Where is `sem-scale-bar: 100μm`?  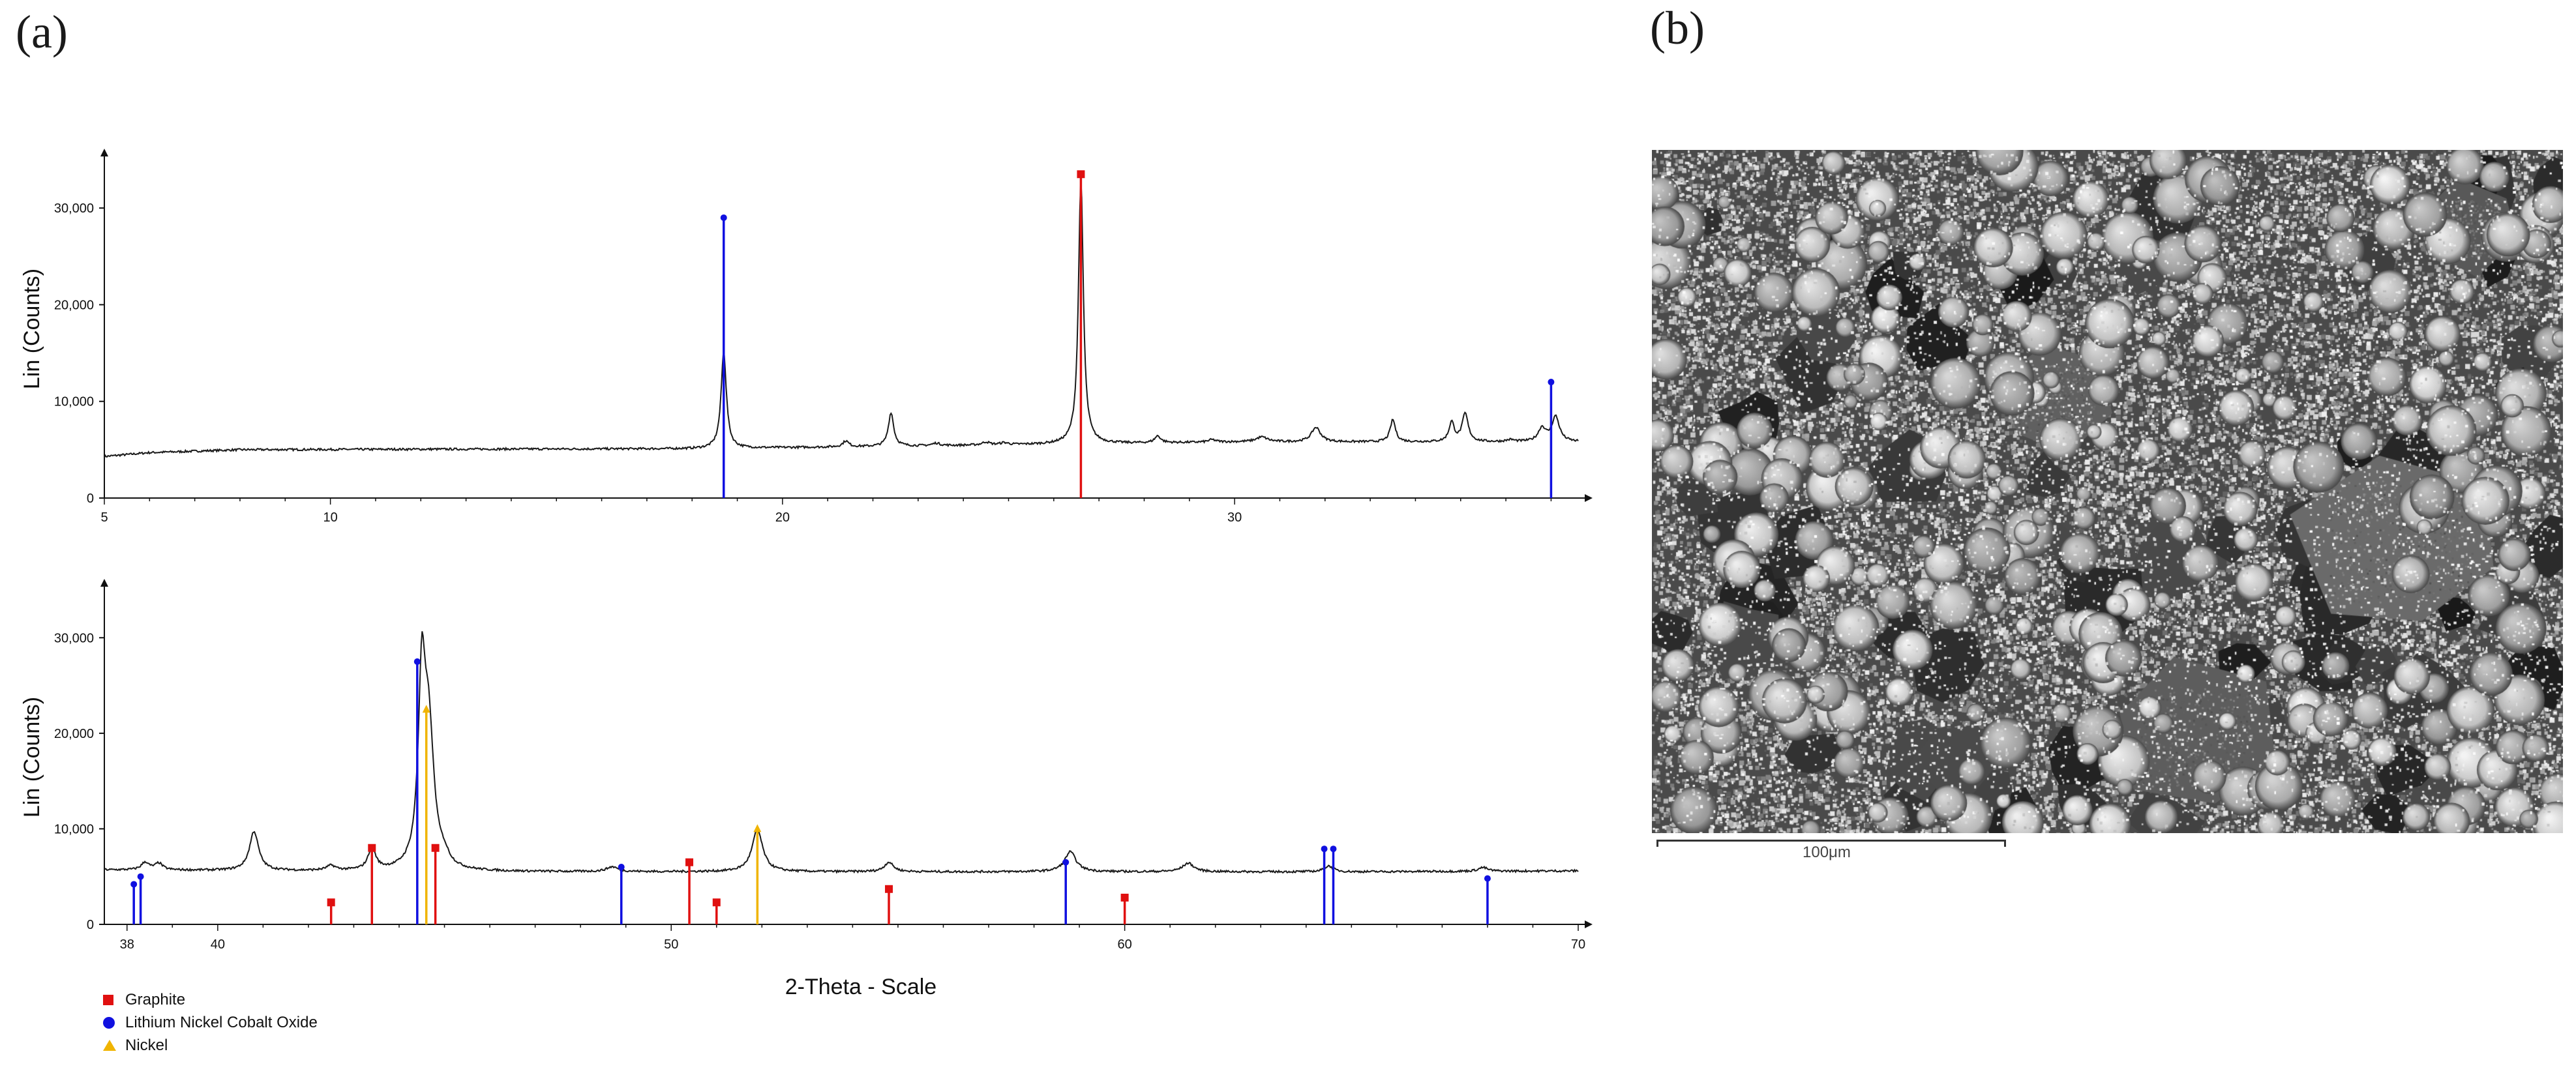
sem-scale-bar: 100μm is located at coordinates (1832, 848).